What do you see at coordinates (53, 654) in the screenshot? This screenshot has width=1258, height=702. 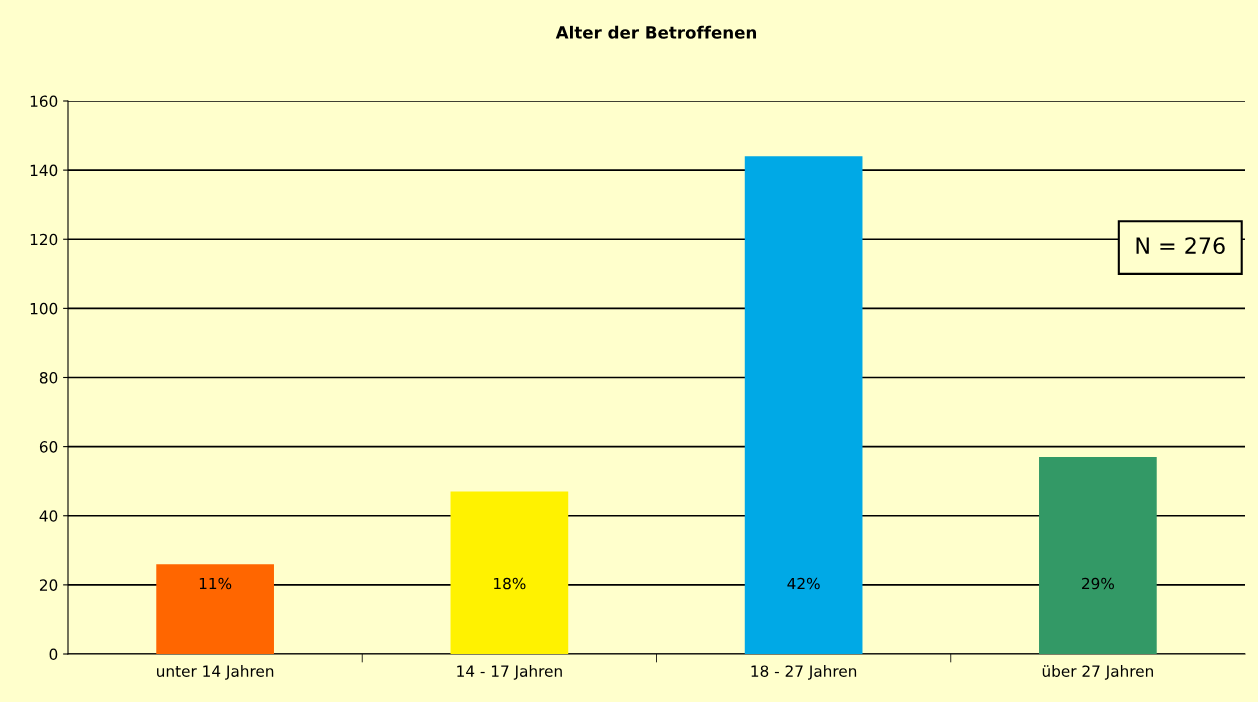 I see `y-tick-label: 0` at bounding box center [53, 654].